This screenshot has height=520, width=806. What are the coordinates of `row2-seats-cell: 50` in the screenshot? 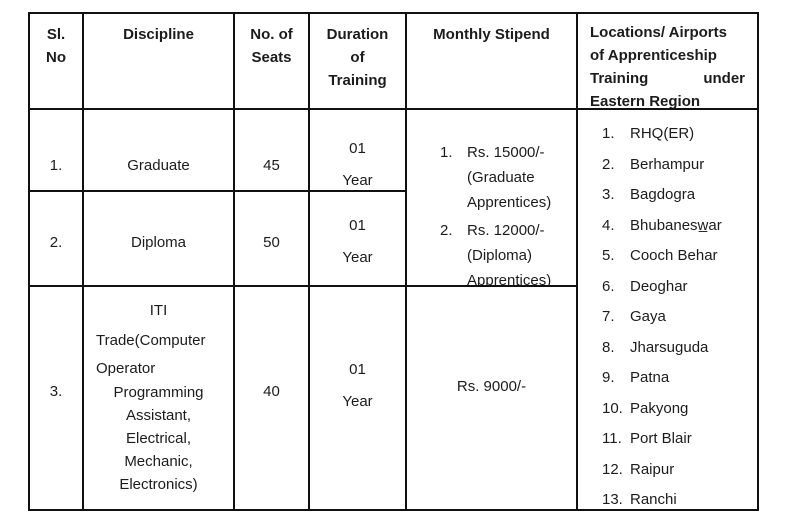 It's located at (272, 239).